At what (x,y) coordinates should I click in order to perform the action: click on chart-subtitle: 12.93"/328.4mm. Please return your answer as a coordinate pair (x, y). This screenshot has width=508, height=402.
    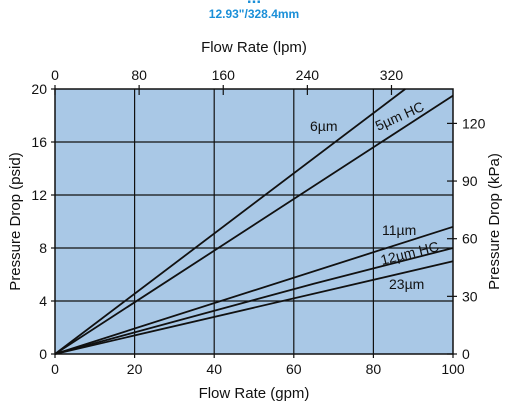
    Looking at the image, I should click on (254, 14).